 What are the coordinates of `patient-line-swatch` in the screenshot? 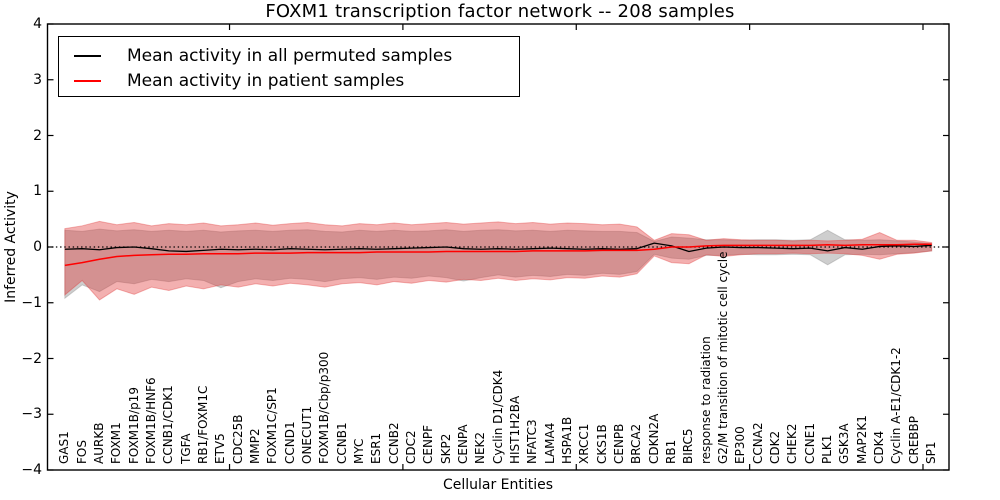 It's located at (87, 80).